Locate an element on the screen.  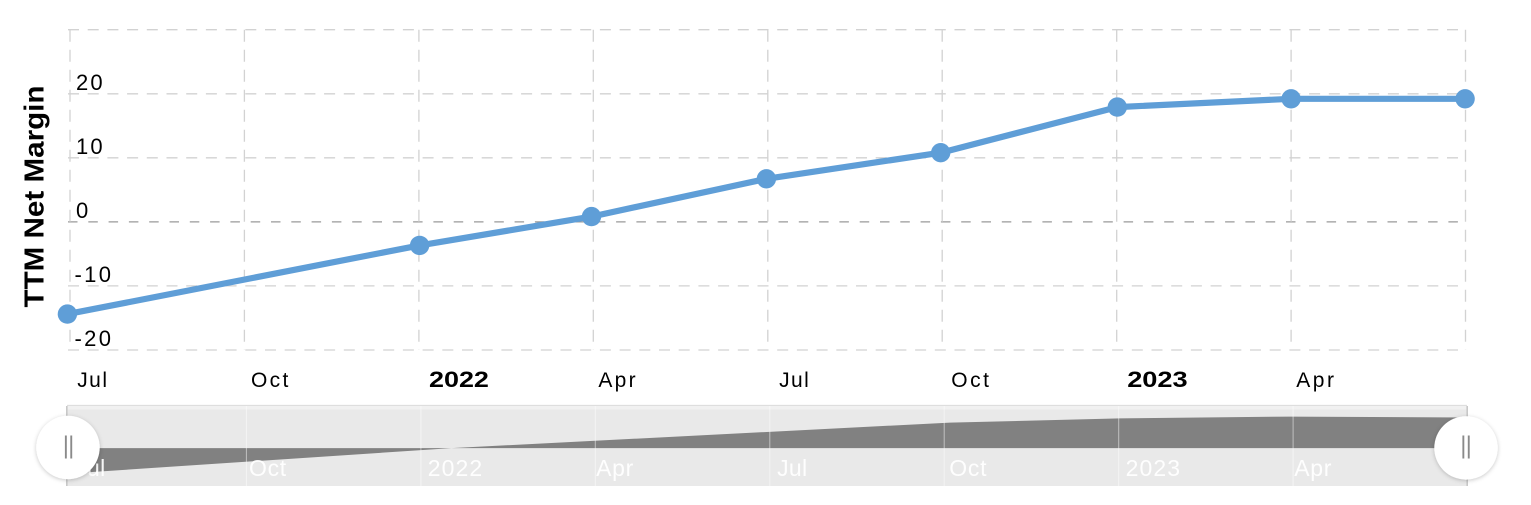
svg-text: -20 is located at coordinates (93, 338).